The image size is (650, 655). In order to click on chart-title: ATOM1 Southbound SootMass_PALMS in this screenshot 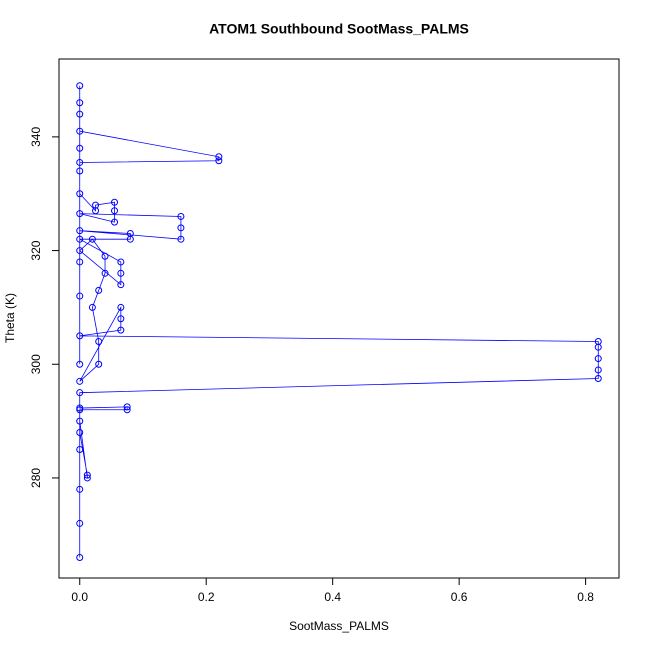, I will do `click(339, 29)`.